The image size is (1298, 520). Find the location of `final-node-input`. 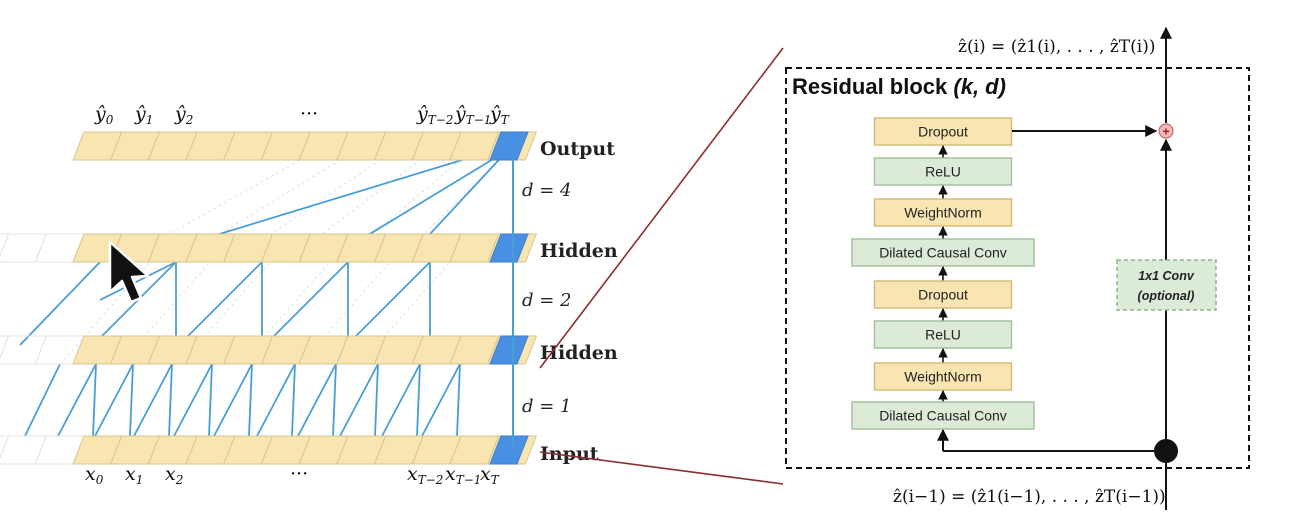

final-node-input is located at coordinates (509, 450).